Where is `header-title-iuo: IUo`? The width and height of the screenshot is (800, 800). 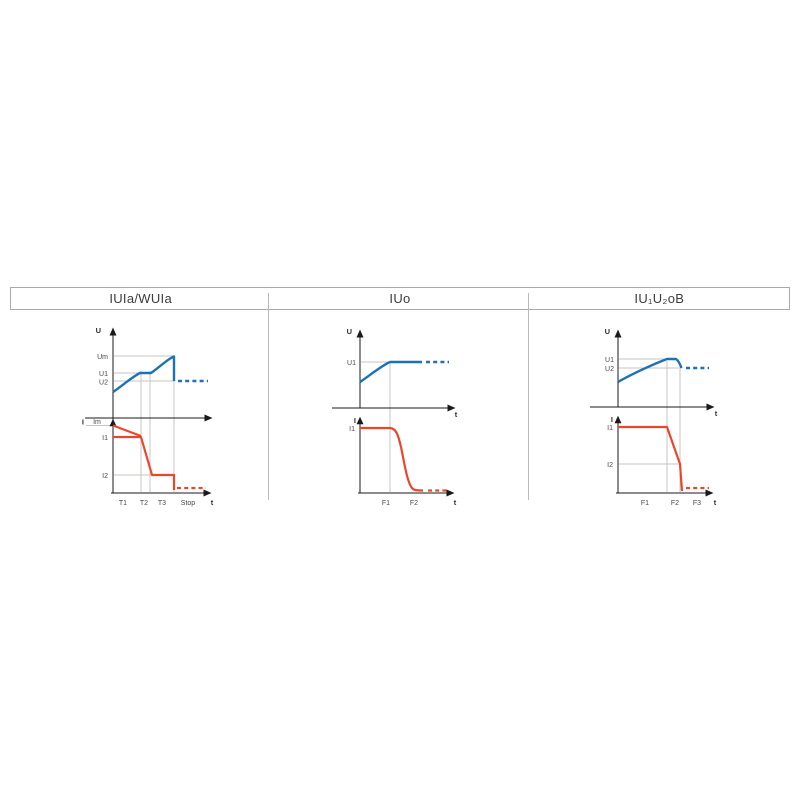 header-title-iuo: IUo is located at coordinates (400, 298).